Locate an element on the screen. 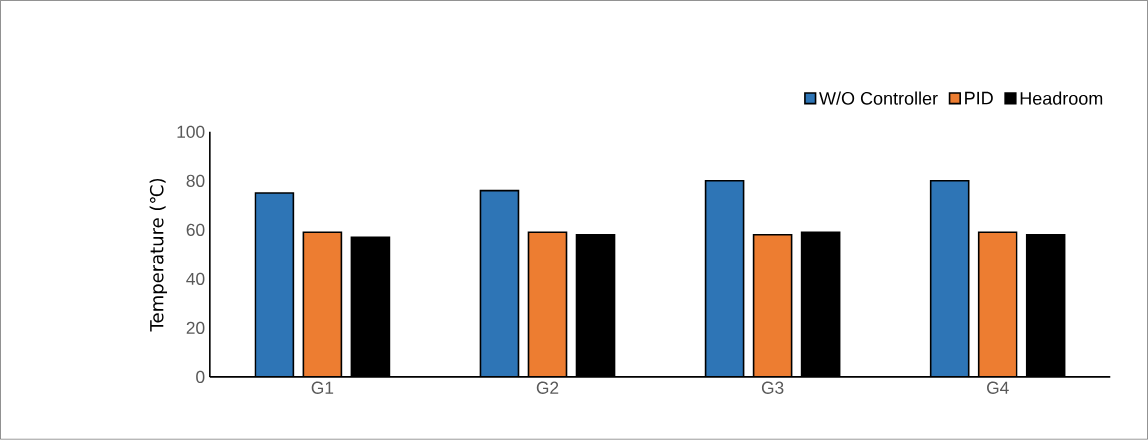 The height and width of the screenshot is (440, 1148). y-tick-label: 100 is located at coordinates (191, 132).